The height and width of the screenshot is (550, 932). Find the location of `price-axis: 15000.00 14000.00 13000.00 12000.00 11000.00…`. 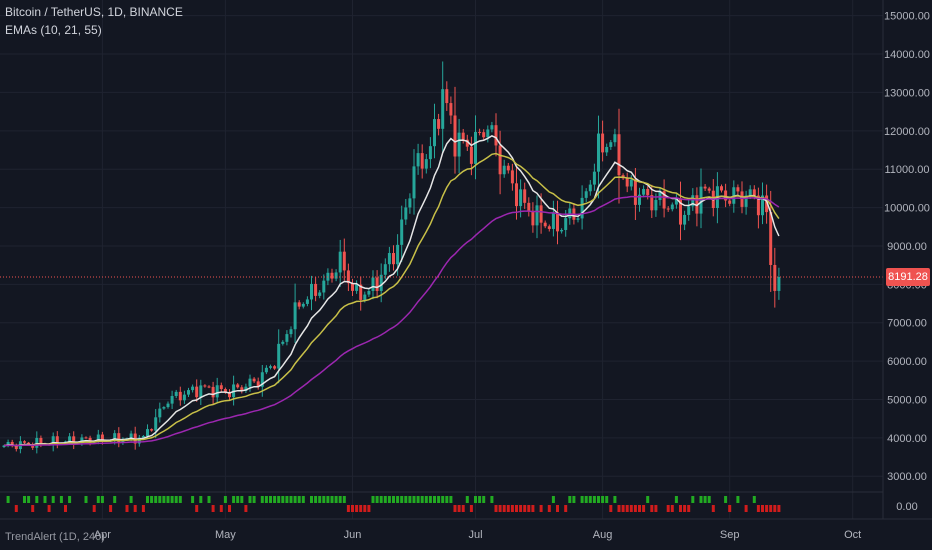

price-axis: 15000.00 14000.00 13000.00 12000.00 11000.00… is located at coordinates (907, 247).